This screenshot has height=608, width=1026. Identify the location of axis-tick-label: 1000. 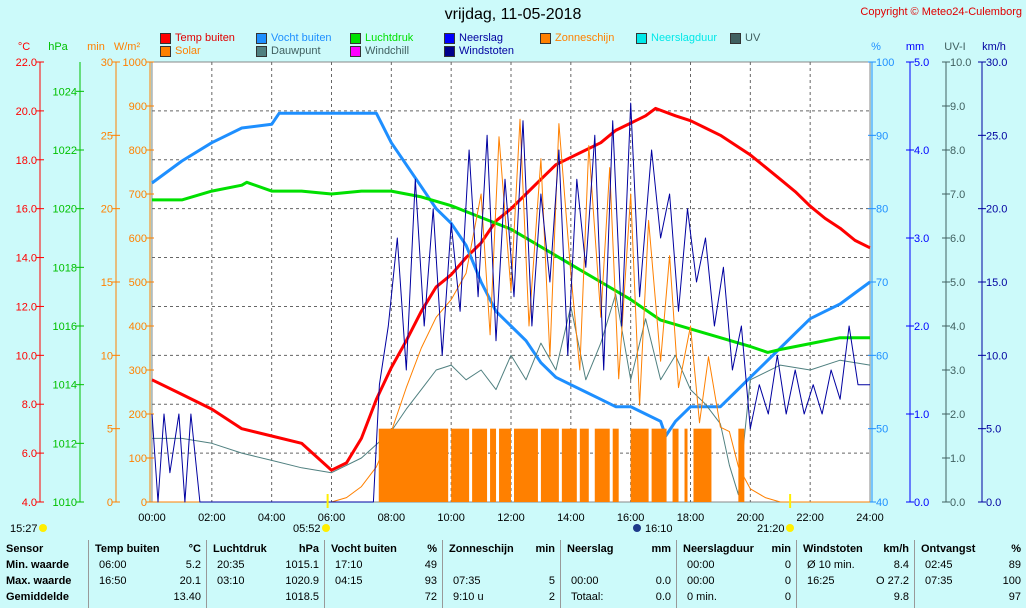
(135, 63).